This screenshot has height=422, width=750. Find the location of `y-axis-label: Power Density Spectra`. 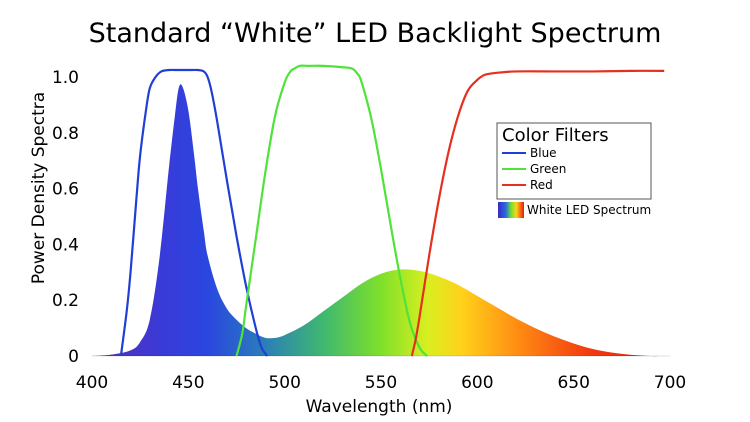

y-axis-label: Power Density Spectra is located at coordinates (39, 188).